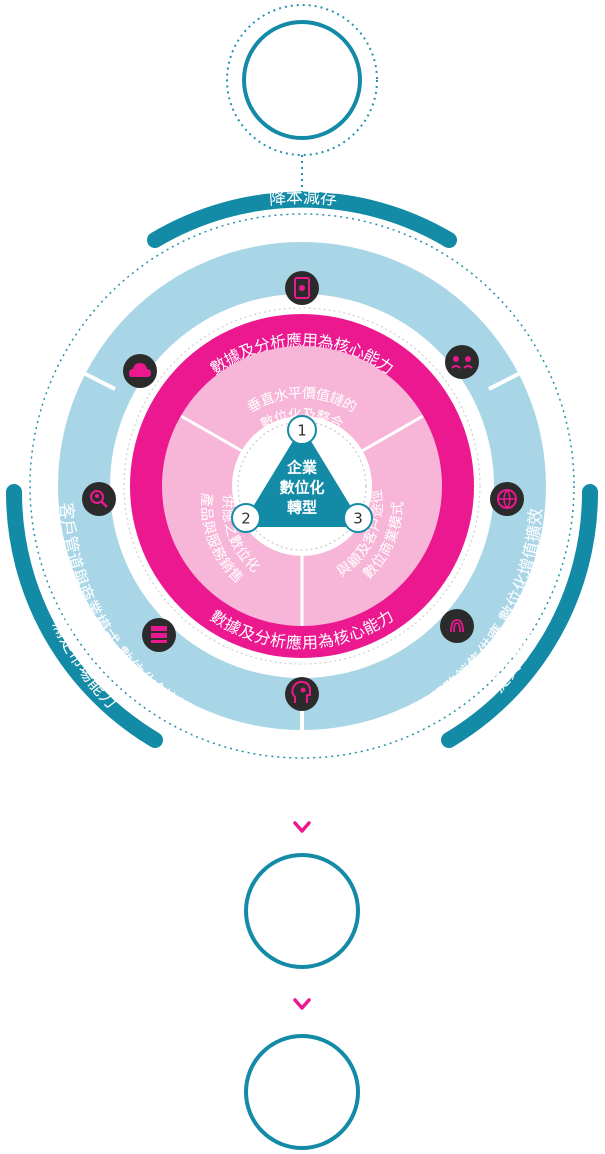  Describe the element at coordinates (140, 371) in the screenshot. I see `cloud-wifi-icon` at that location.